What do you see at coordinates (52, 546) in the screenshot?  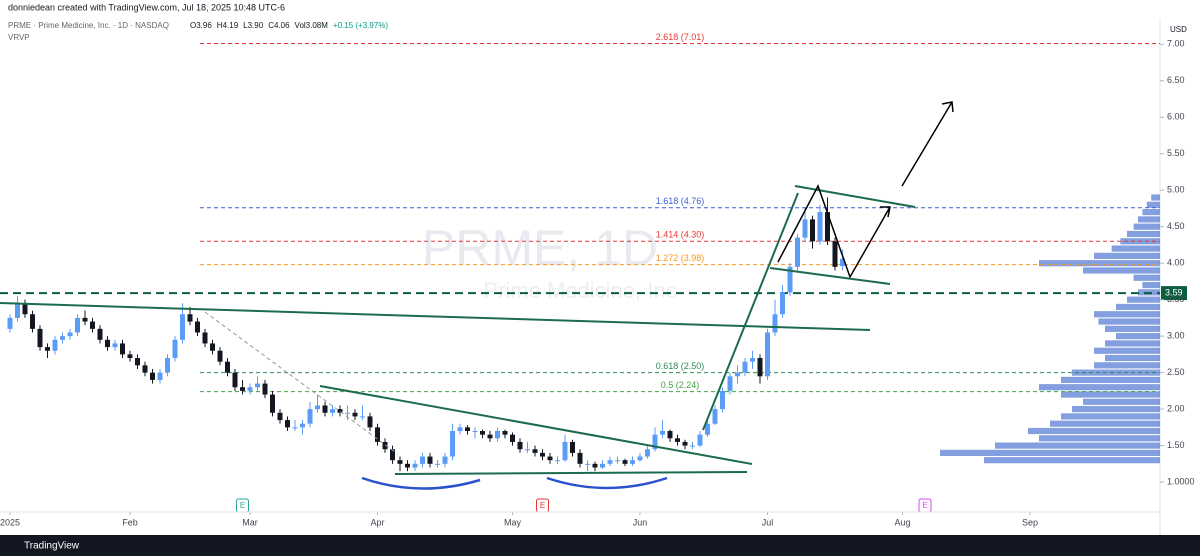 I see `footer-brand: TradingView` at bounding box center [52, 546].